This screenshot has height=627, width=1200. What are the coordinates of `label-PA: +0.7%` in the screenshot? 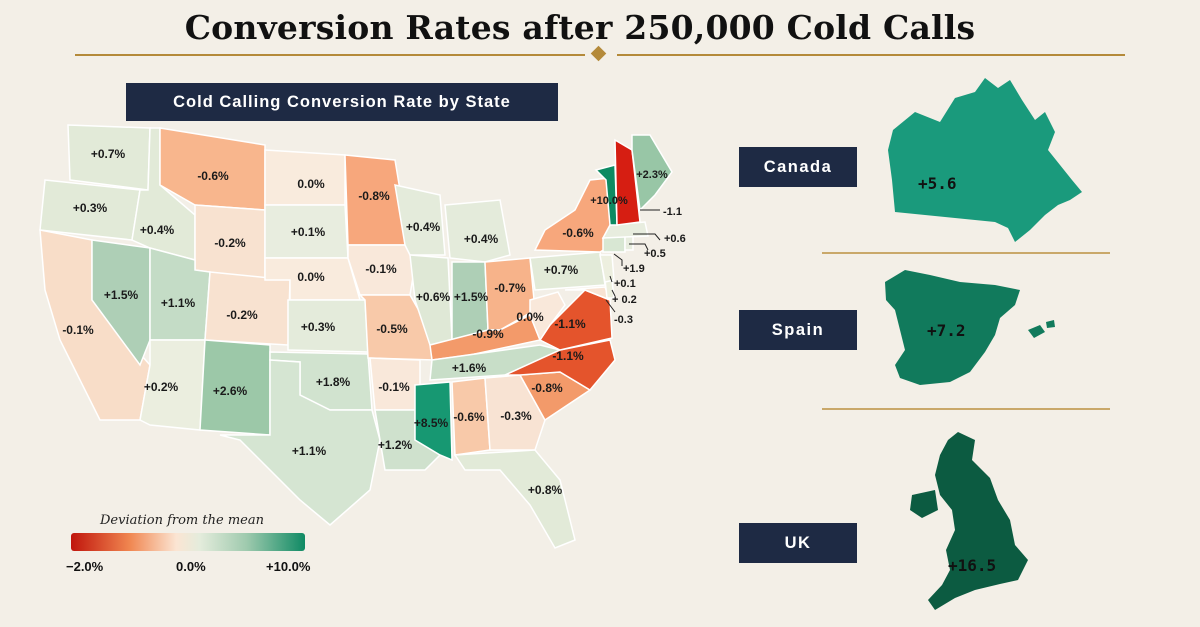 It's located at (561, 270).